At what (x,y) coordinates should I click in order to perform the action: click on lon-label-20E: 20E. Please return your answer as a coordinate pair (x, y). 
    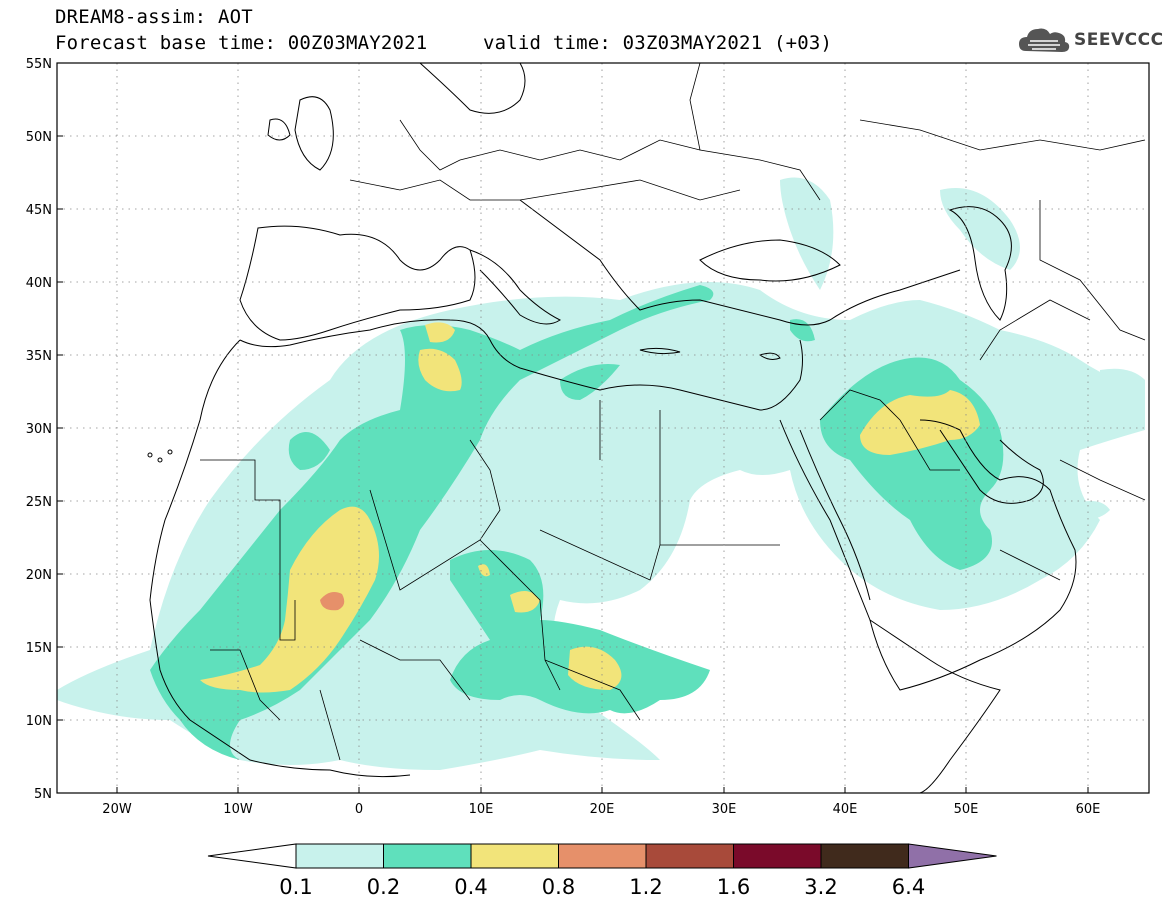
    Looking at the image, I should click on (602, 809).